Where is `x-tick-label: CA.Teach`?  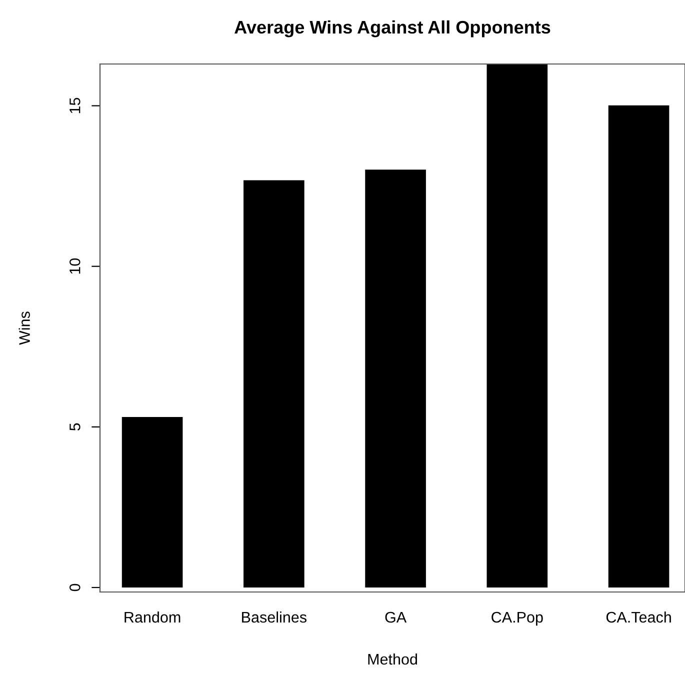
x-tick-label: CA.Teach is located at coordinates (638, 617).